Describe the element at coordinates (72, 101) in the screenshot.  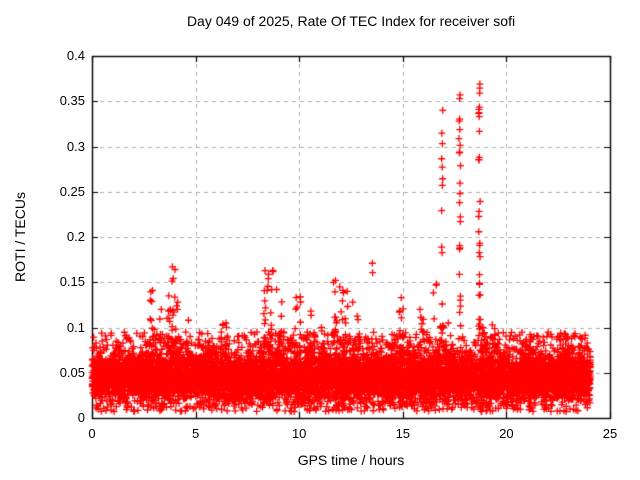
I see `y-tick-label: 0.35` at that location.